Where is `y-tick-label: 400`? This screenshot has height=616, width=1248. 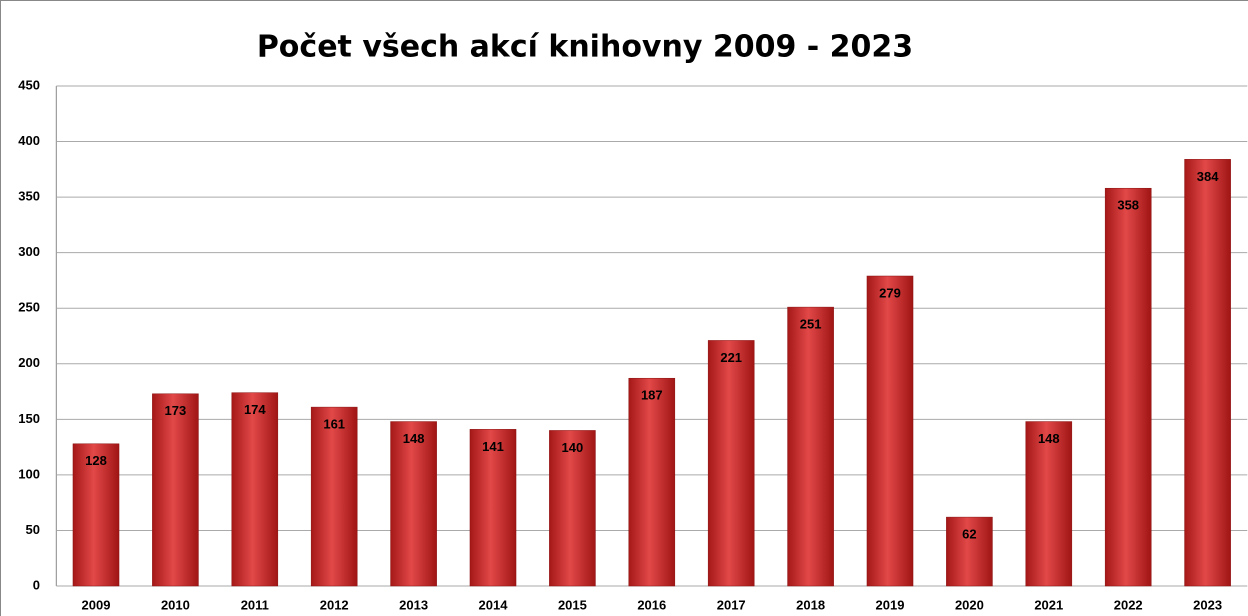 y-tick-label: 400 is located at coordinates (29, 140).